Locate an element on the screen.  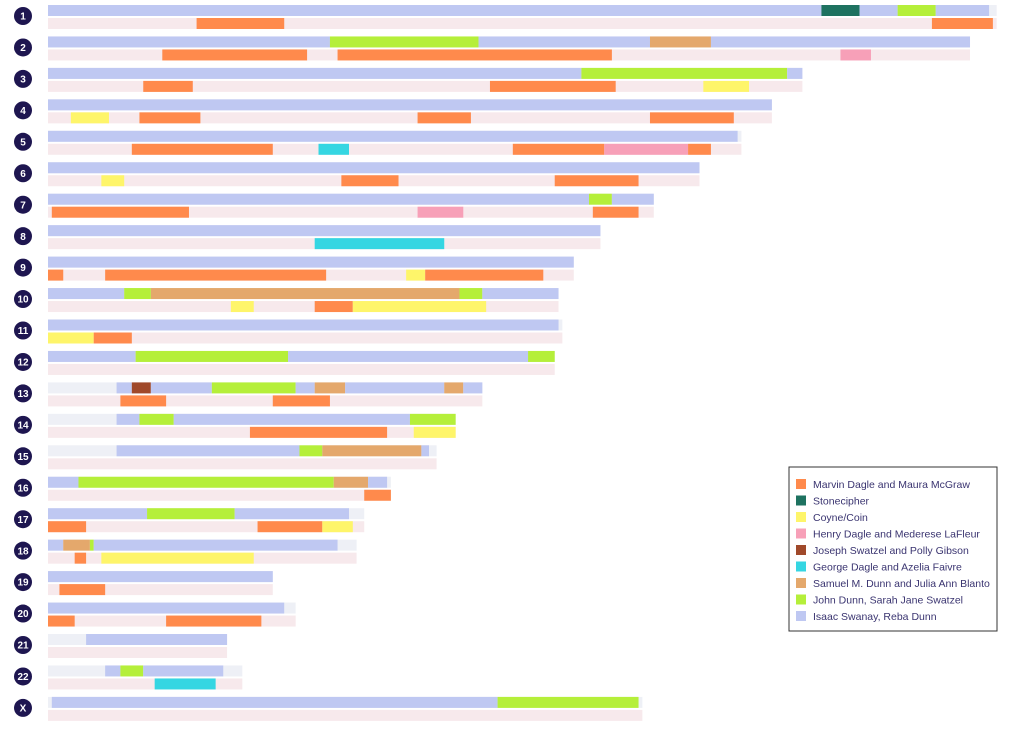
legend-label: Coyne/Coin is located at coordinates (840, 518).